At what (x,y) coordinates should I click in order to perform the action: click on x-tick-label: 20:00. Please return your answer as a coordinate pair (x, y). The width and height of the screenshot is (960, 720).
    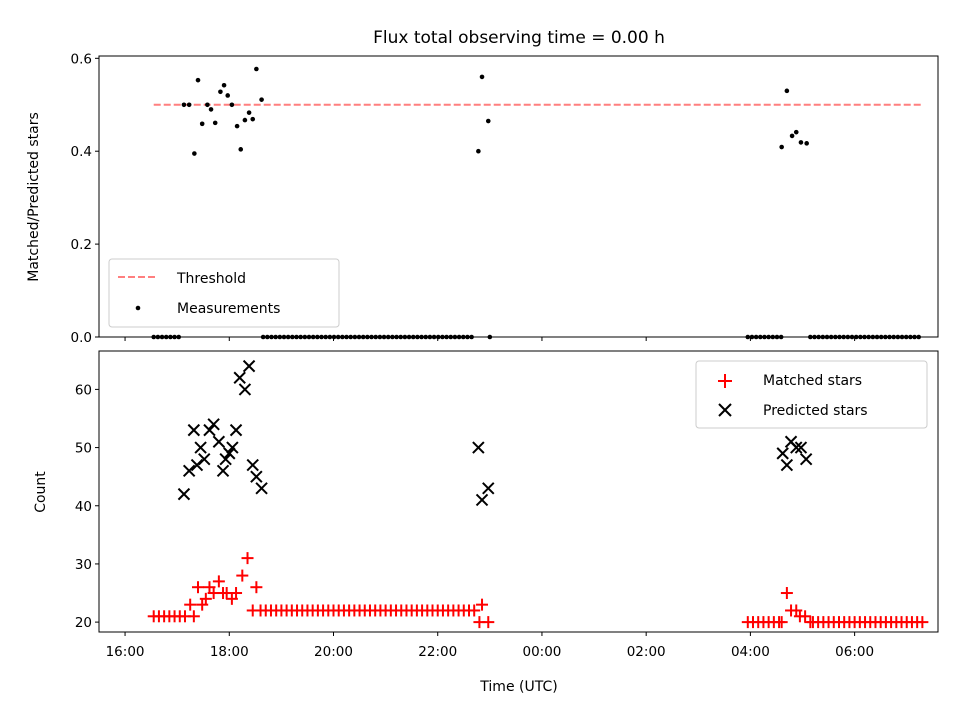
    Looking at the image, I should click on (333, 652).